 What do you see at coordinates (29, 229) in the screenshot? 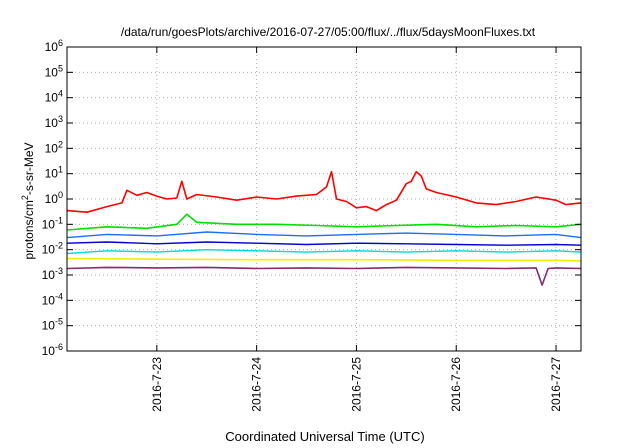
I see `y-axis-label-main: protons/cm` at bounding box center [29, 229].